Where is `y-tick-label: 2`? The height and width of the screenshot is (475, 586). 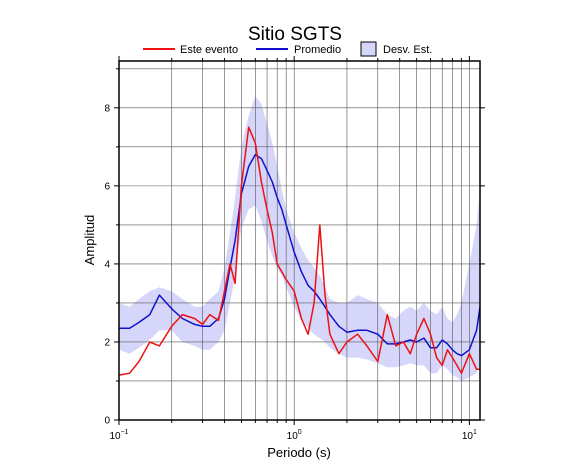 y-tick-label: 2 is located at coordinates (107, 342).